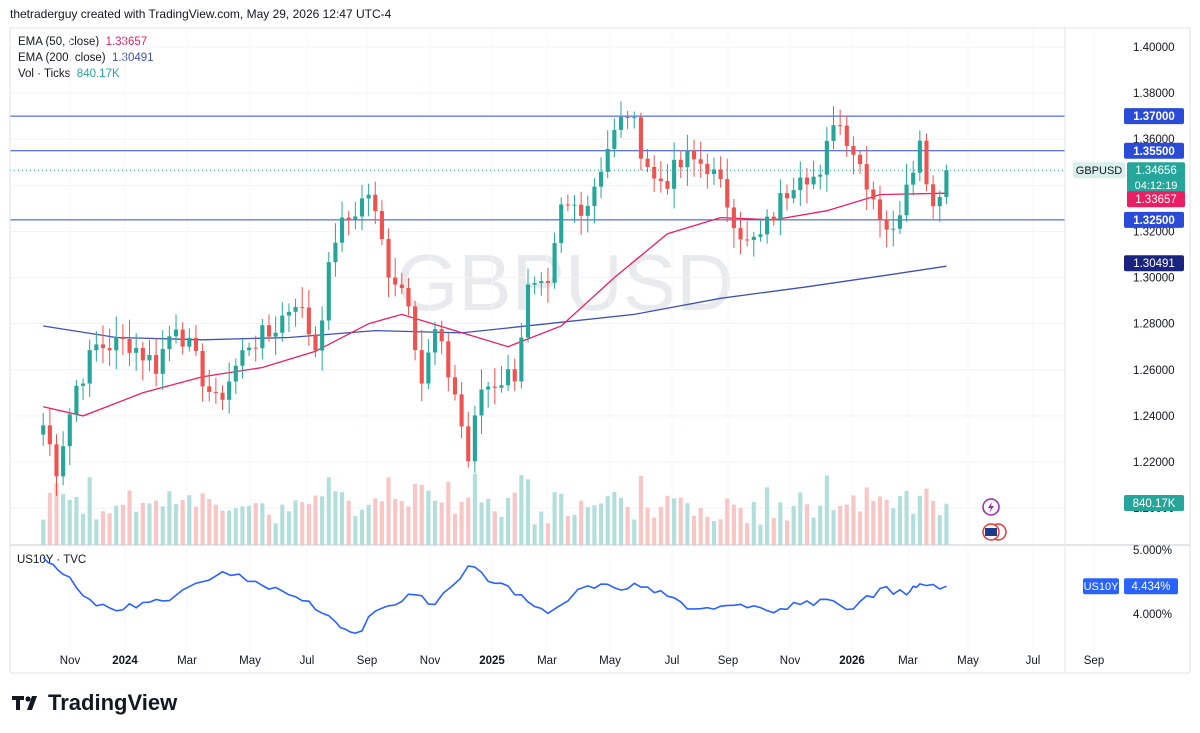  Describe the element at coordinates (51, 560) in the screenshot. I see `us10y-pane-title: US10Y · TVC` at that location.